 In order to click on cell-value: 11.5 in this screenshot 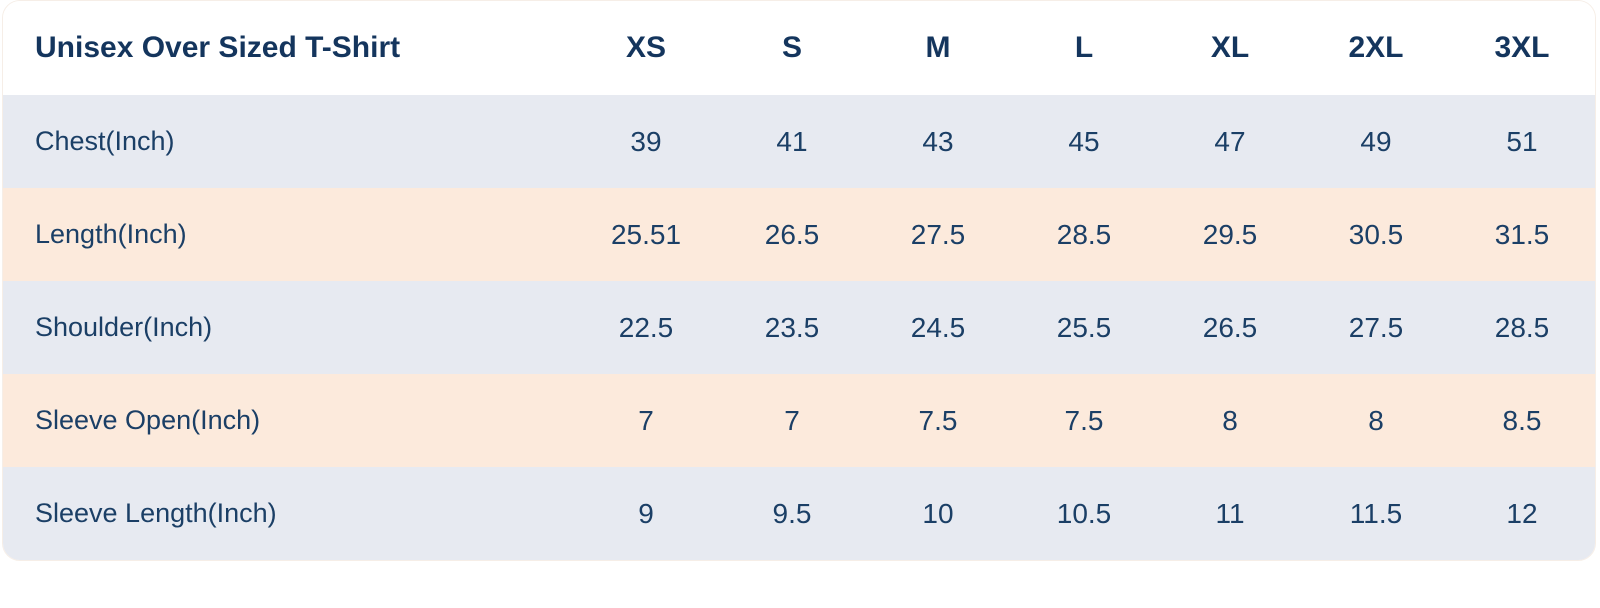, I will do `click(1376, 513)`.